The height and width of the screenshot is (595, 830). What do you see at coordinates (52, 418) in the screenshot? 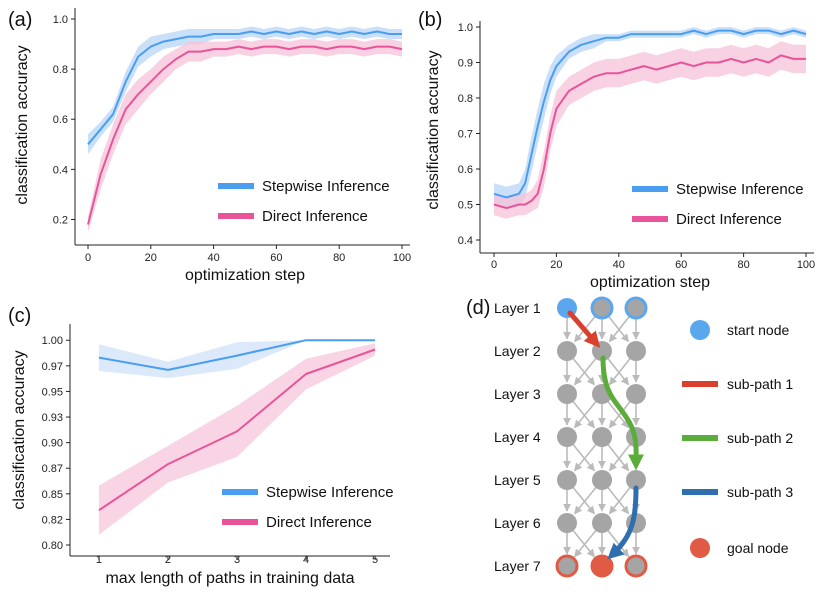
I see `y-tick-label: 0.93` at bounding box center [52, 418].